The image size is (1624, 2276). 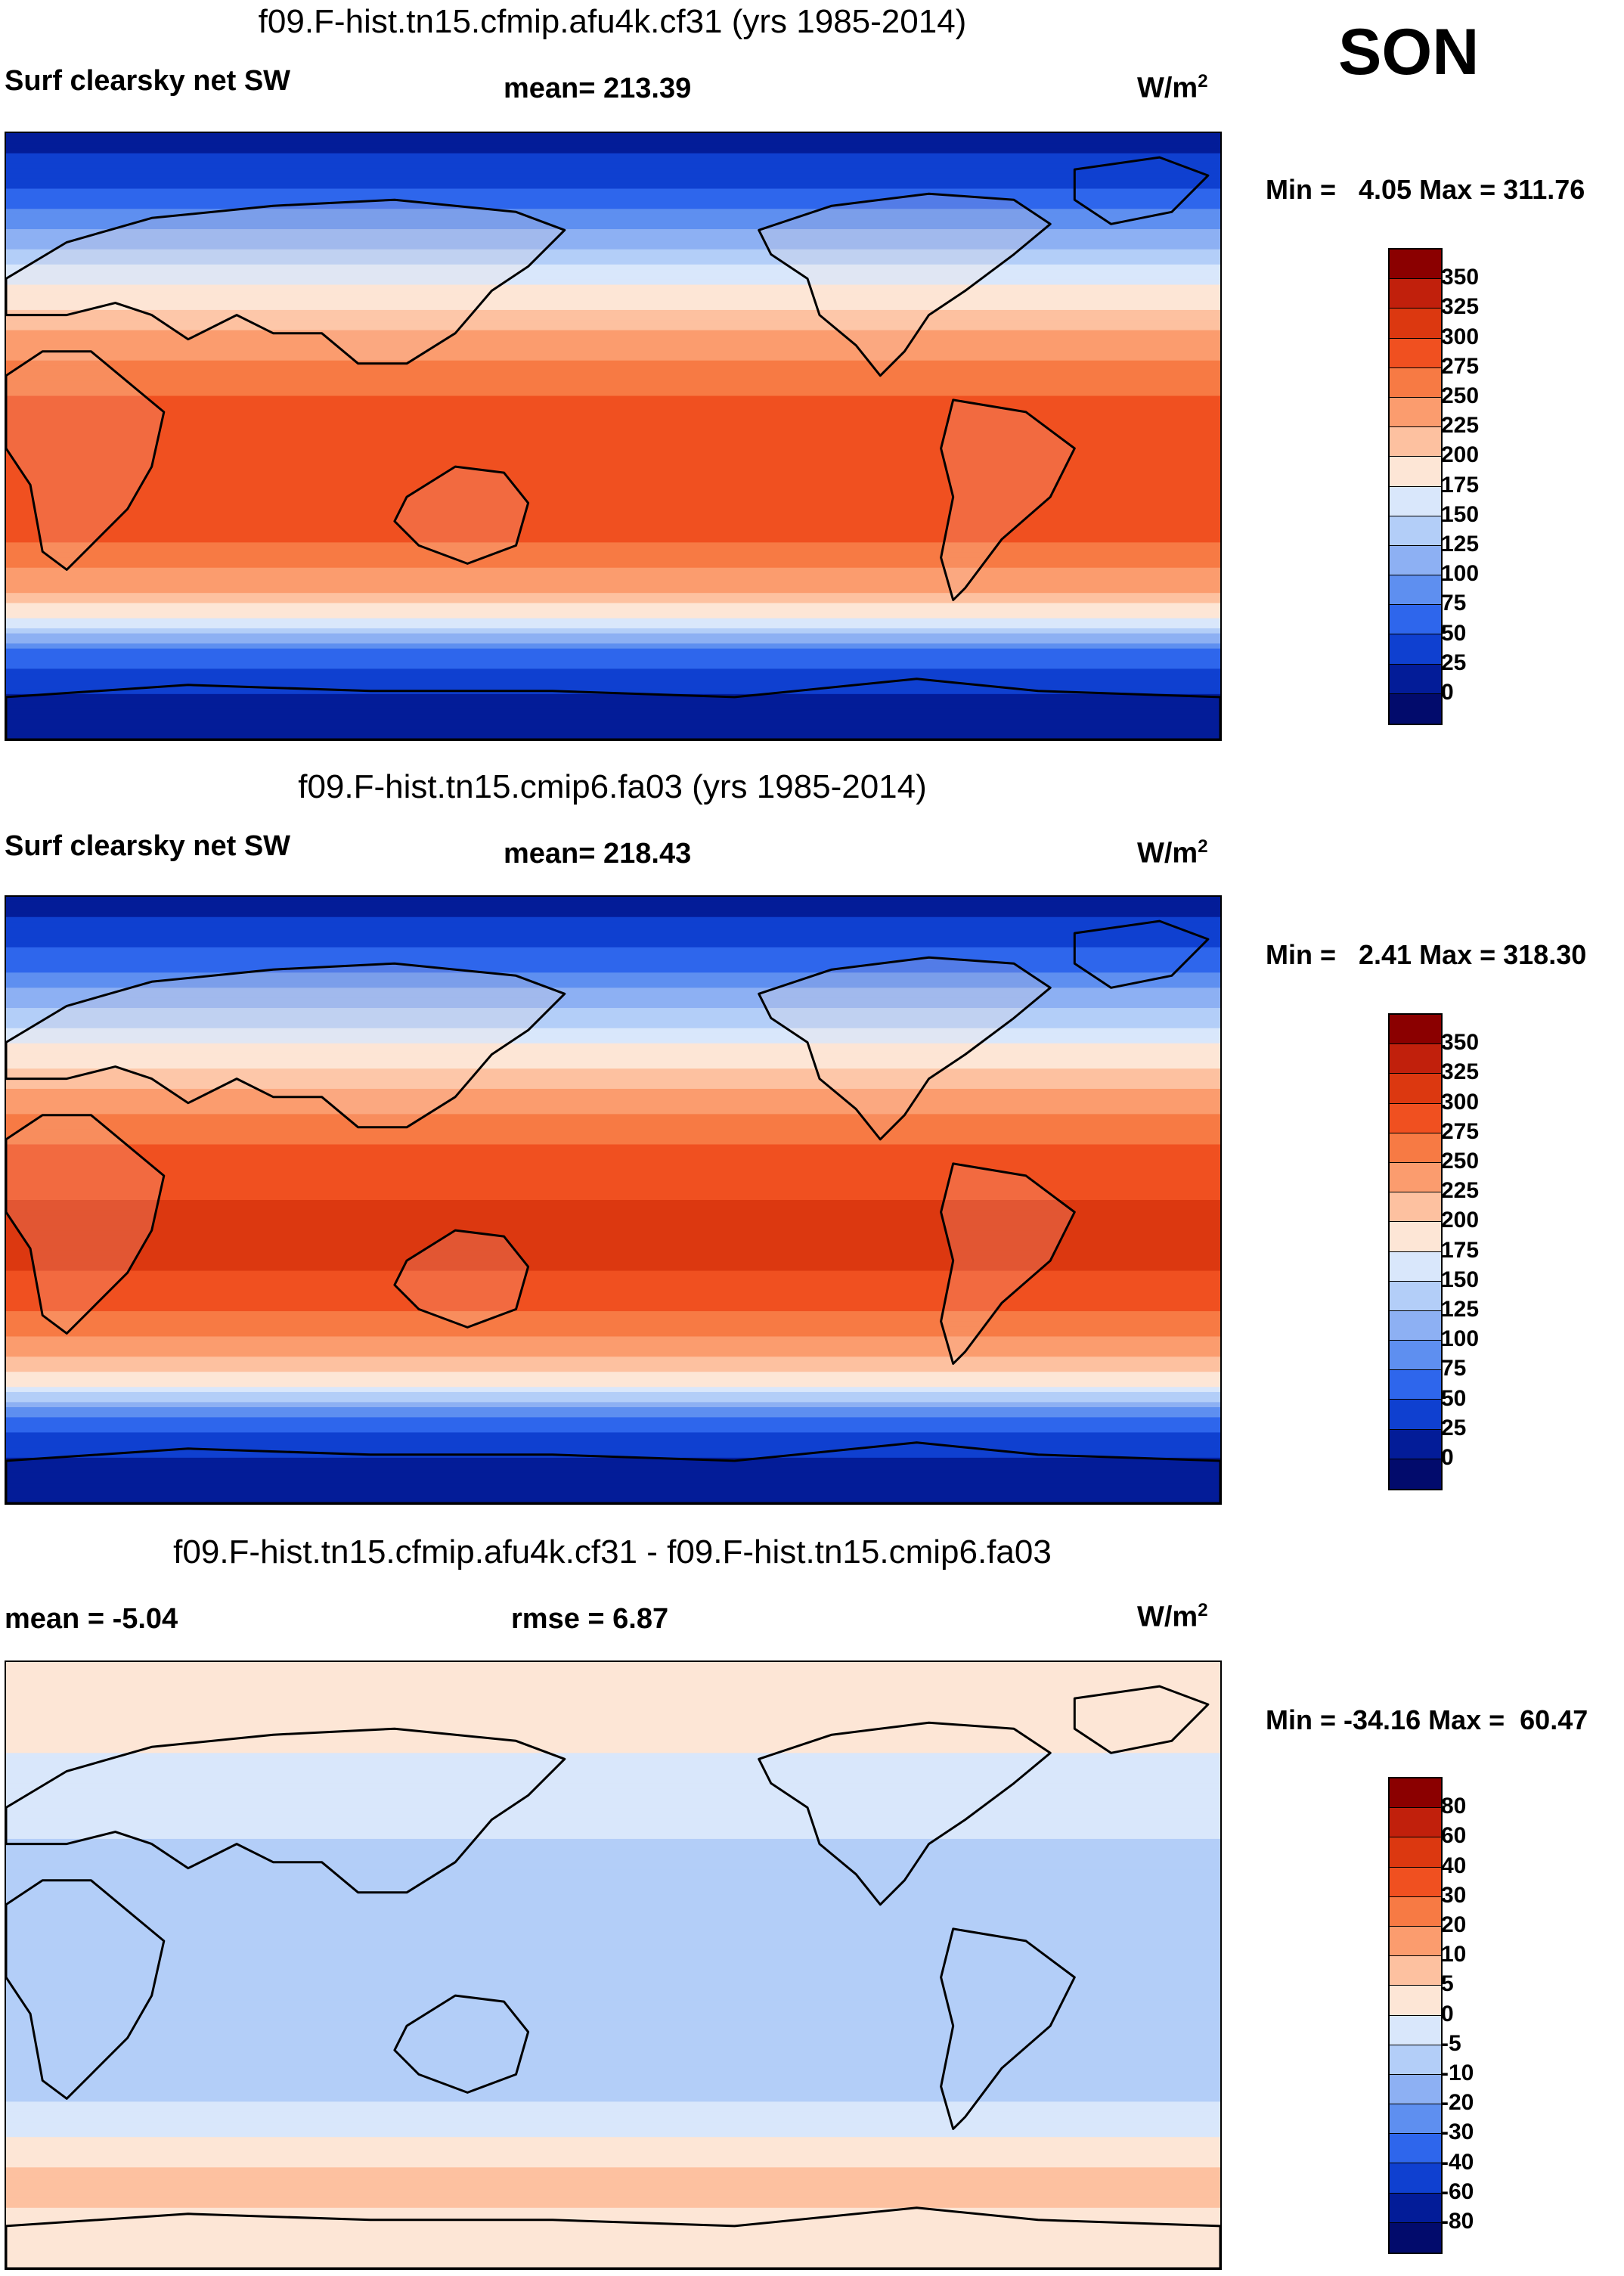 What do you see at coordinates (1454, 1398) in the screenshot?
I see `panel2-colorbar-tick-label: 50` at bounding box center [1454, 1398].